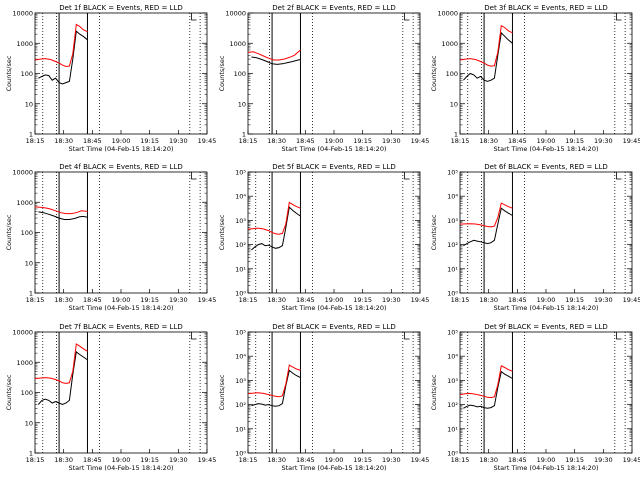  What do you see at coordinates (120, 8) in the screenshot?
I see `panel-title: Det 1f BLACK = Events, RED = LLD` at bounding box center [120, 8].